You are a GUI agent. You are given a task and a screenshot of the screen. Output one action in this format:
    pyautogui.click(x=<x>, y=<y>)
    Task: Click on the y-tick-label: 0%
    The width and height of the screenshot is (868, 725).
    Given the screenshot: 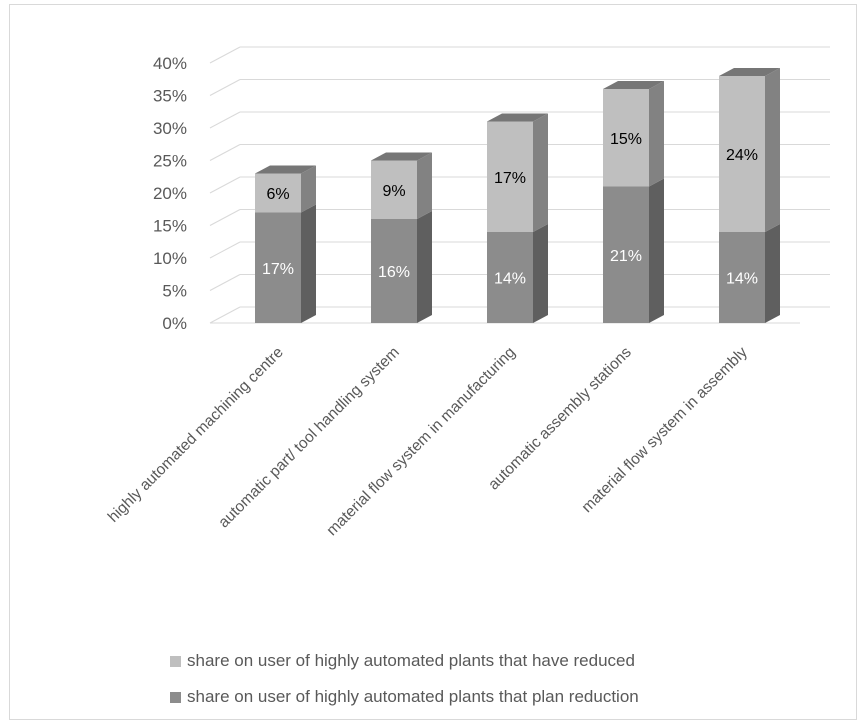 What is the action you would take?
    pyautogui.click(x=174, y=323)
    